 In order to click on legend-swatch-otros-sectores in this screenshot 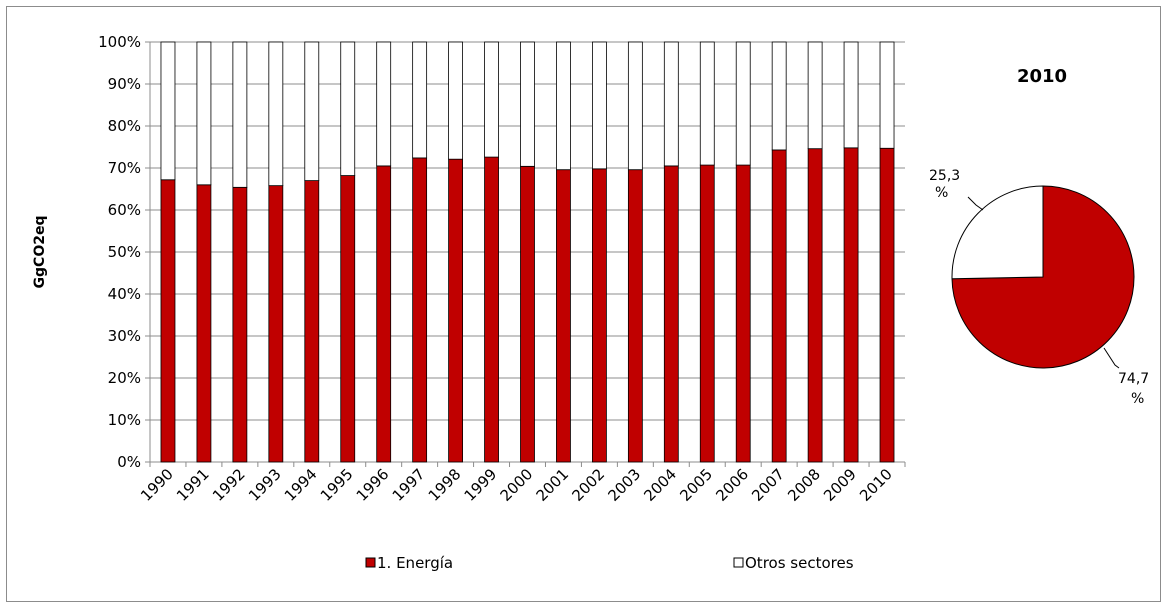, I will do `click(738, 562)`.